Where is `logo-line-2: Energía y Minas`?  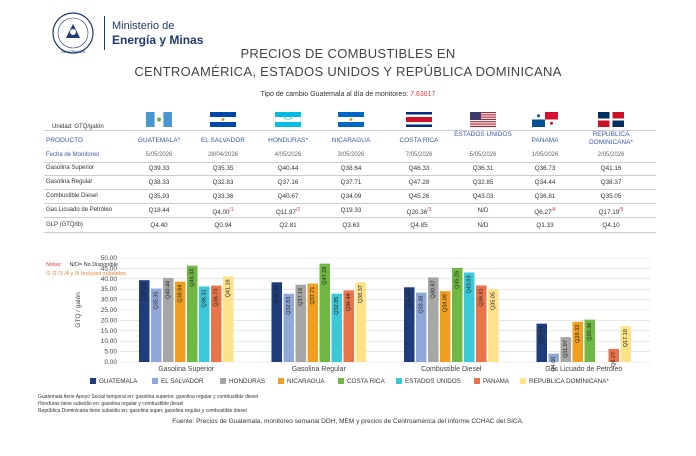
logo-line-2: Energía y Minas is located at coordinates (158, 40).